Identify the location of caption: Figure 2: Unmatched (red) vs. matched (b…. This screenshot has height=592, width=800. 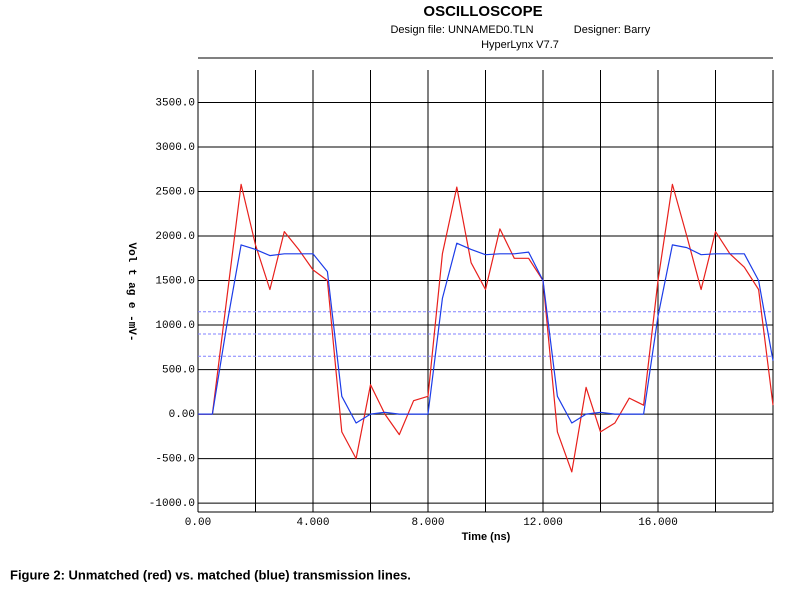
(210, 574).